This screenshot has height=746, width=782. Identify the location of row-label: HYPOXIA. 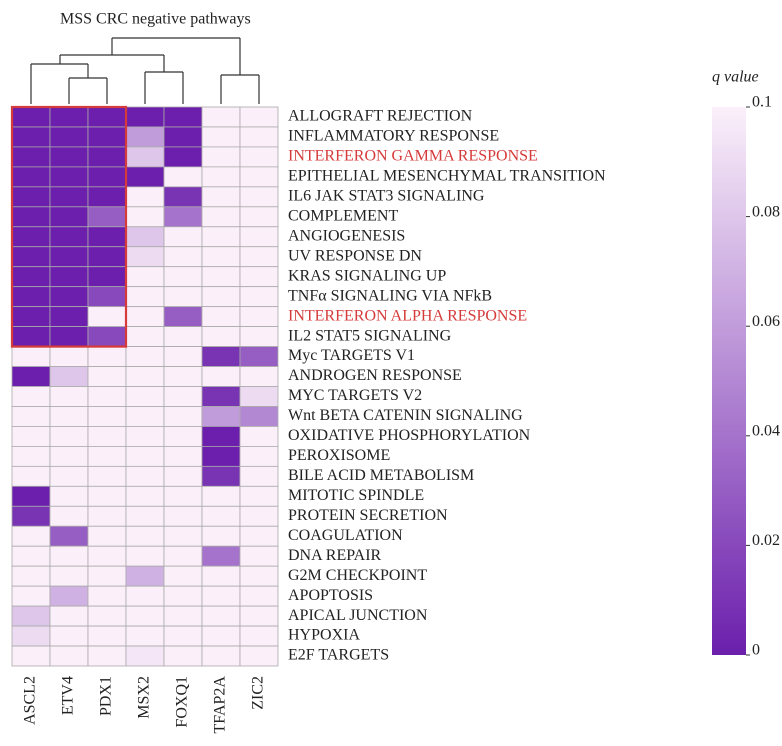
(324, 635).